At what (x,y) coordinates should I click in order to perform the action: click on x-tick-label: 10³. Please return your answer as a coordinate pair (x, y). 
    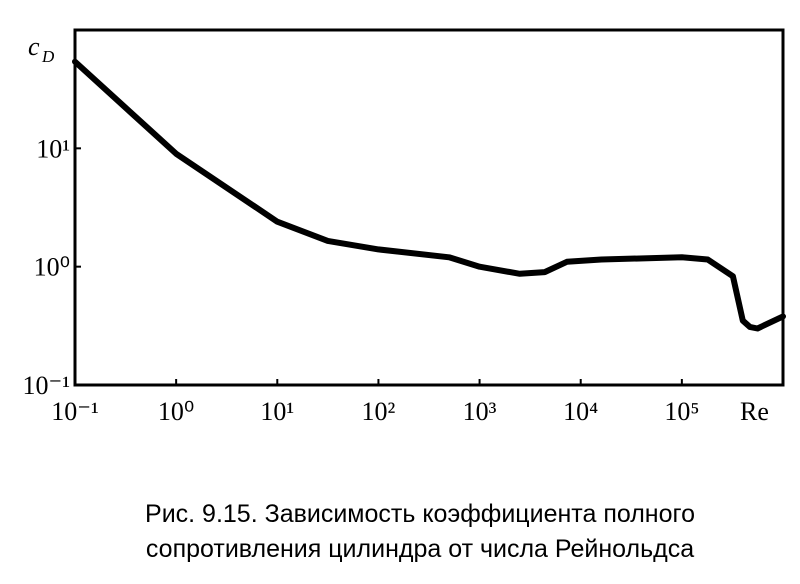
    Looking at the image, I should click on (480, 411).